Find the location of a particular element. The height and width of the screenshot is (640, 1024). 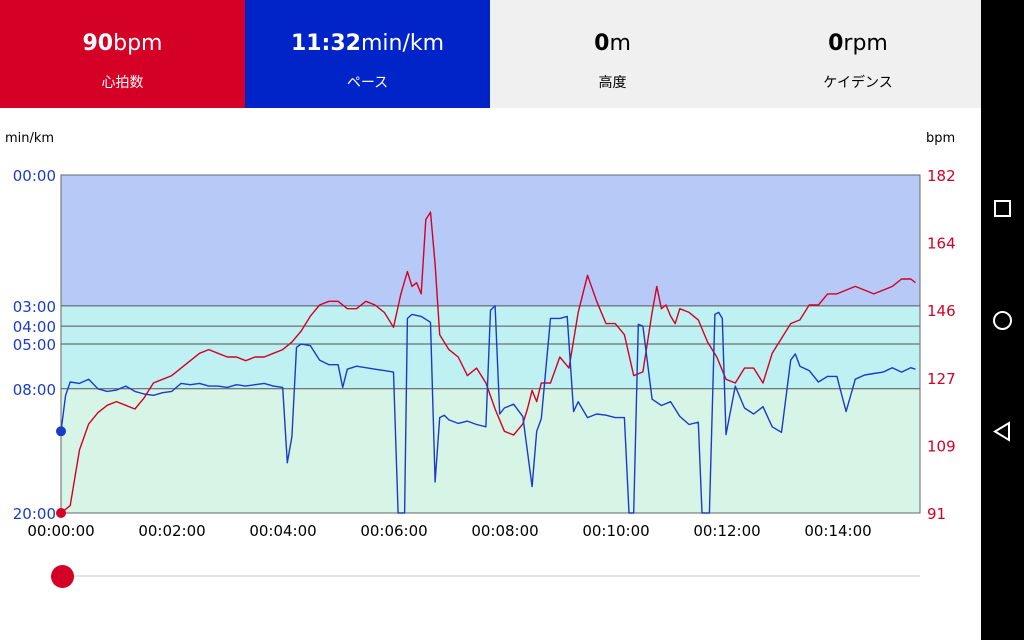

android-nav-bar is located at coordinates (1002, 320).